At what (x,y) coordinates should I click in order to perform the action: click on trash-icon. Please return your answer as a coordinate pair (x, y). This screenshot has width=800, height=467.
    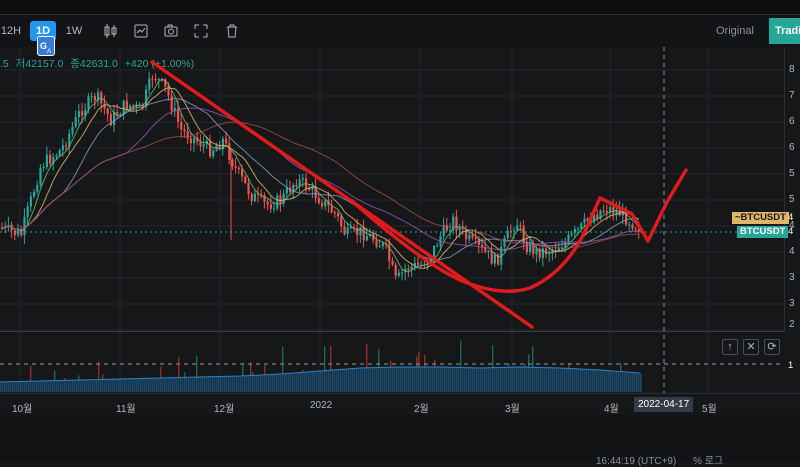
    Looking at the image, I should click on (232, 31).